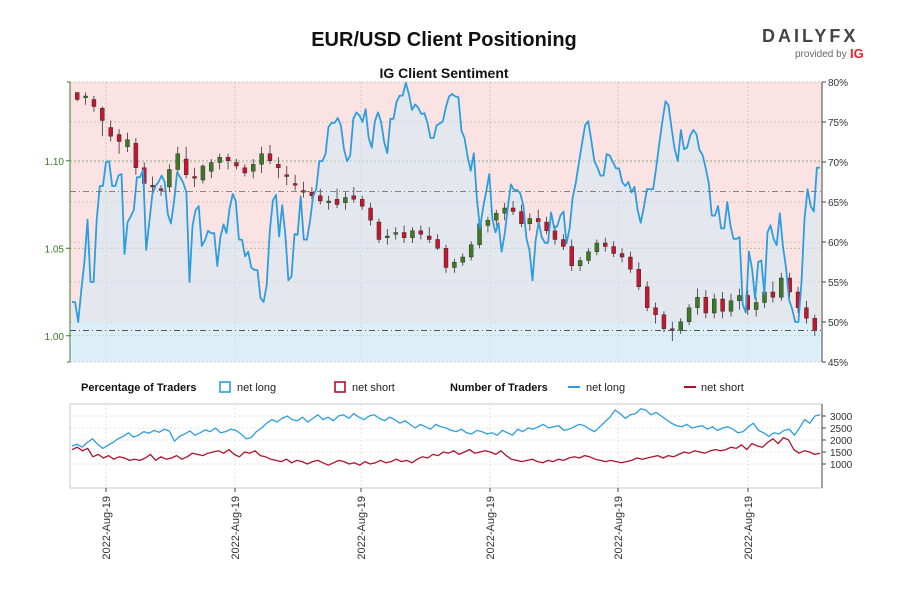 The height and width of the screenshot is (600, 900). I want to click on net-short-count-line, so click(446, 451).